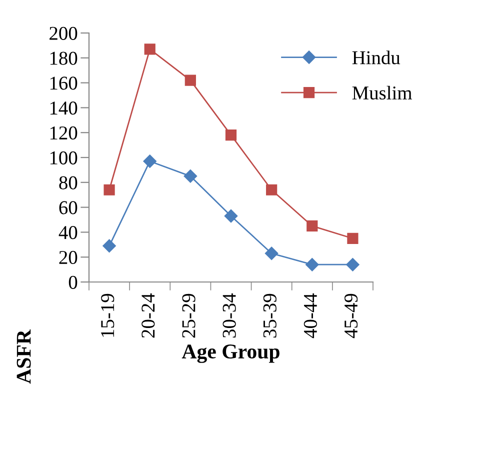  Describe the element at coordinates (68, 257) in the screenshot. I see `y-tick-label: 20` at that location.